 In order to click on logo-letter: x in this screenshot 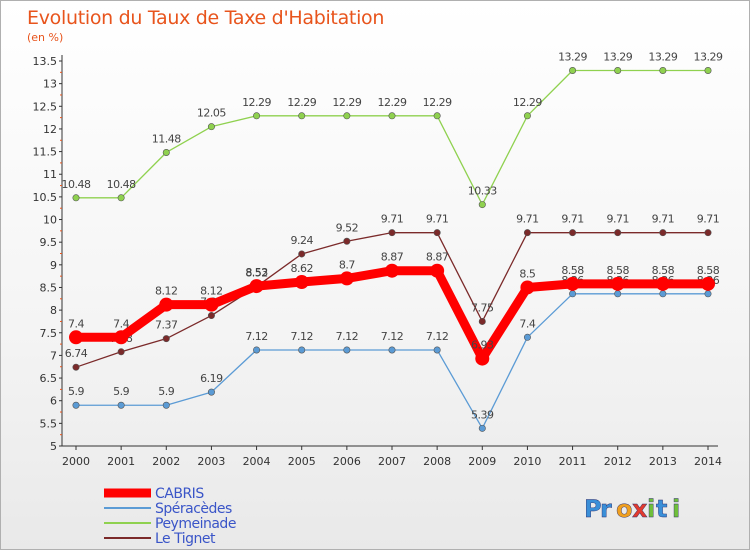, I will do `click(640, 509)`.